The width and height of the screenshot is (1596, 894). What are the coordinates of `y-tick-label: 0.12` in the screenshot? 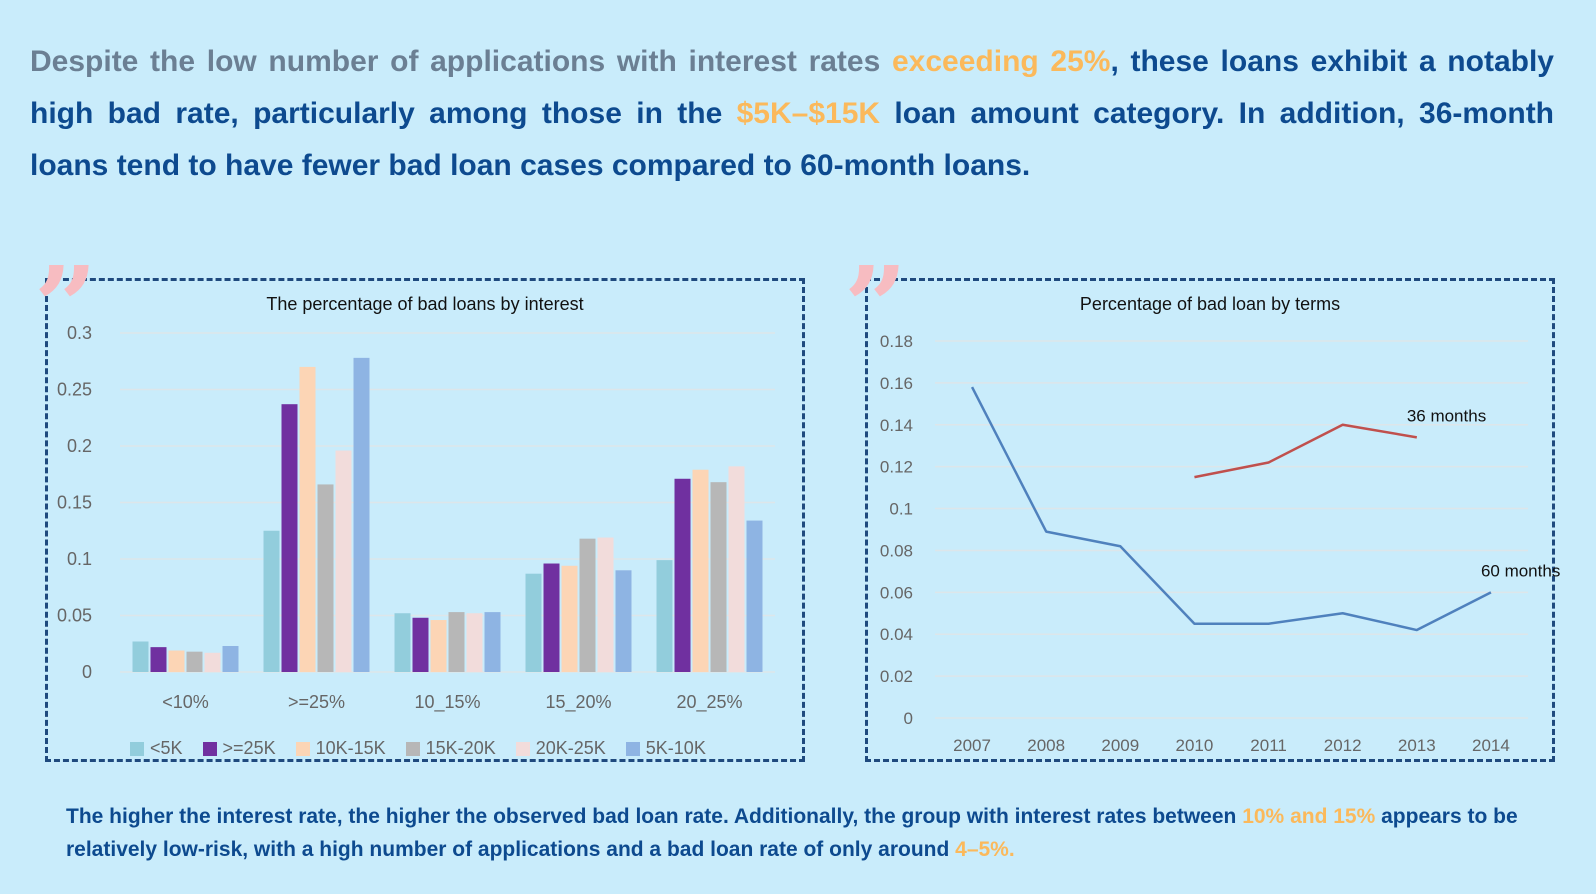 It's located at (896, 467).